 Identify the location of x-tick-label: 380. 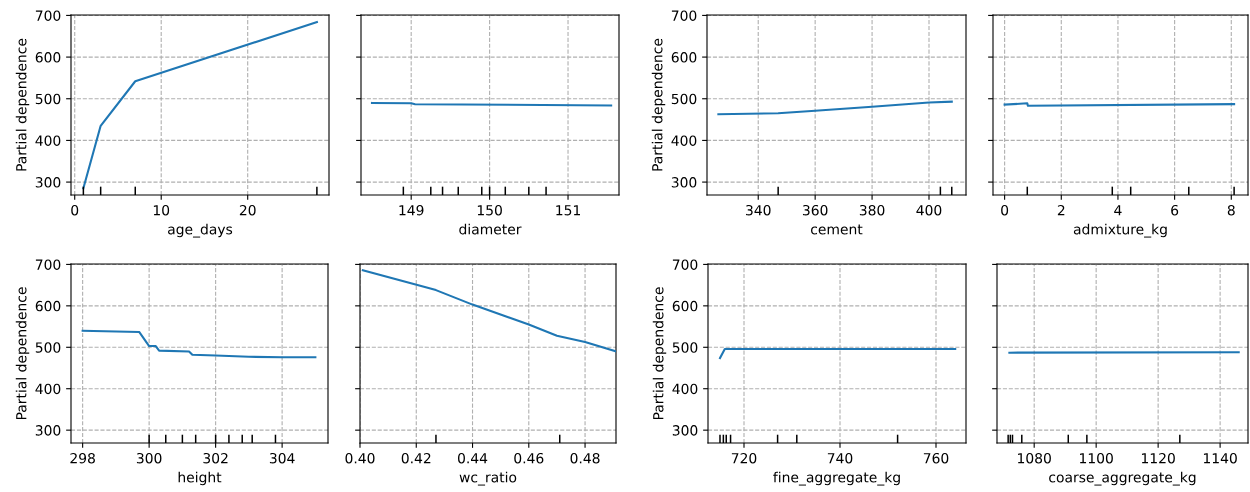
(872, 210).